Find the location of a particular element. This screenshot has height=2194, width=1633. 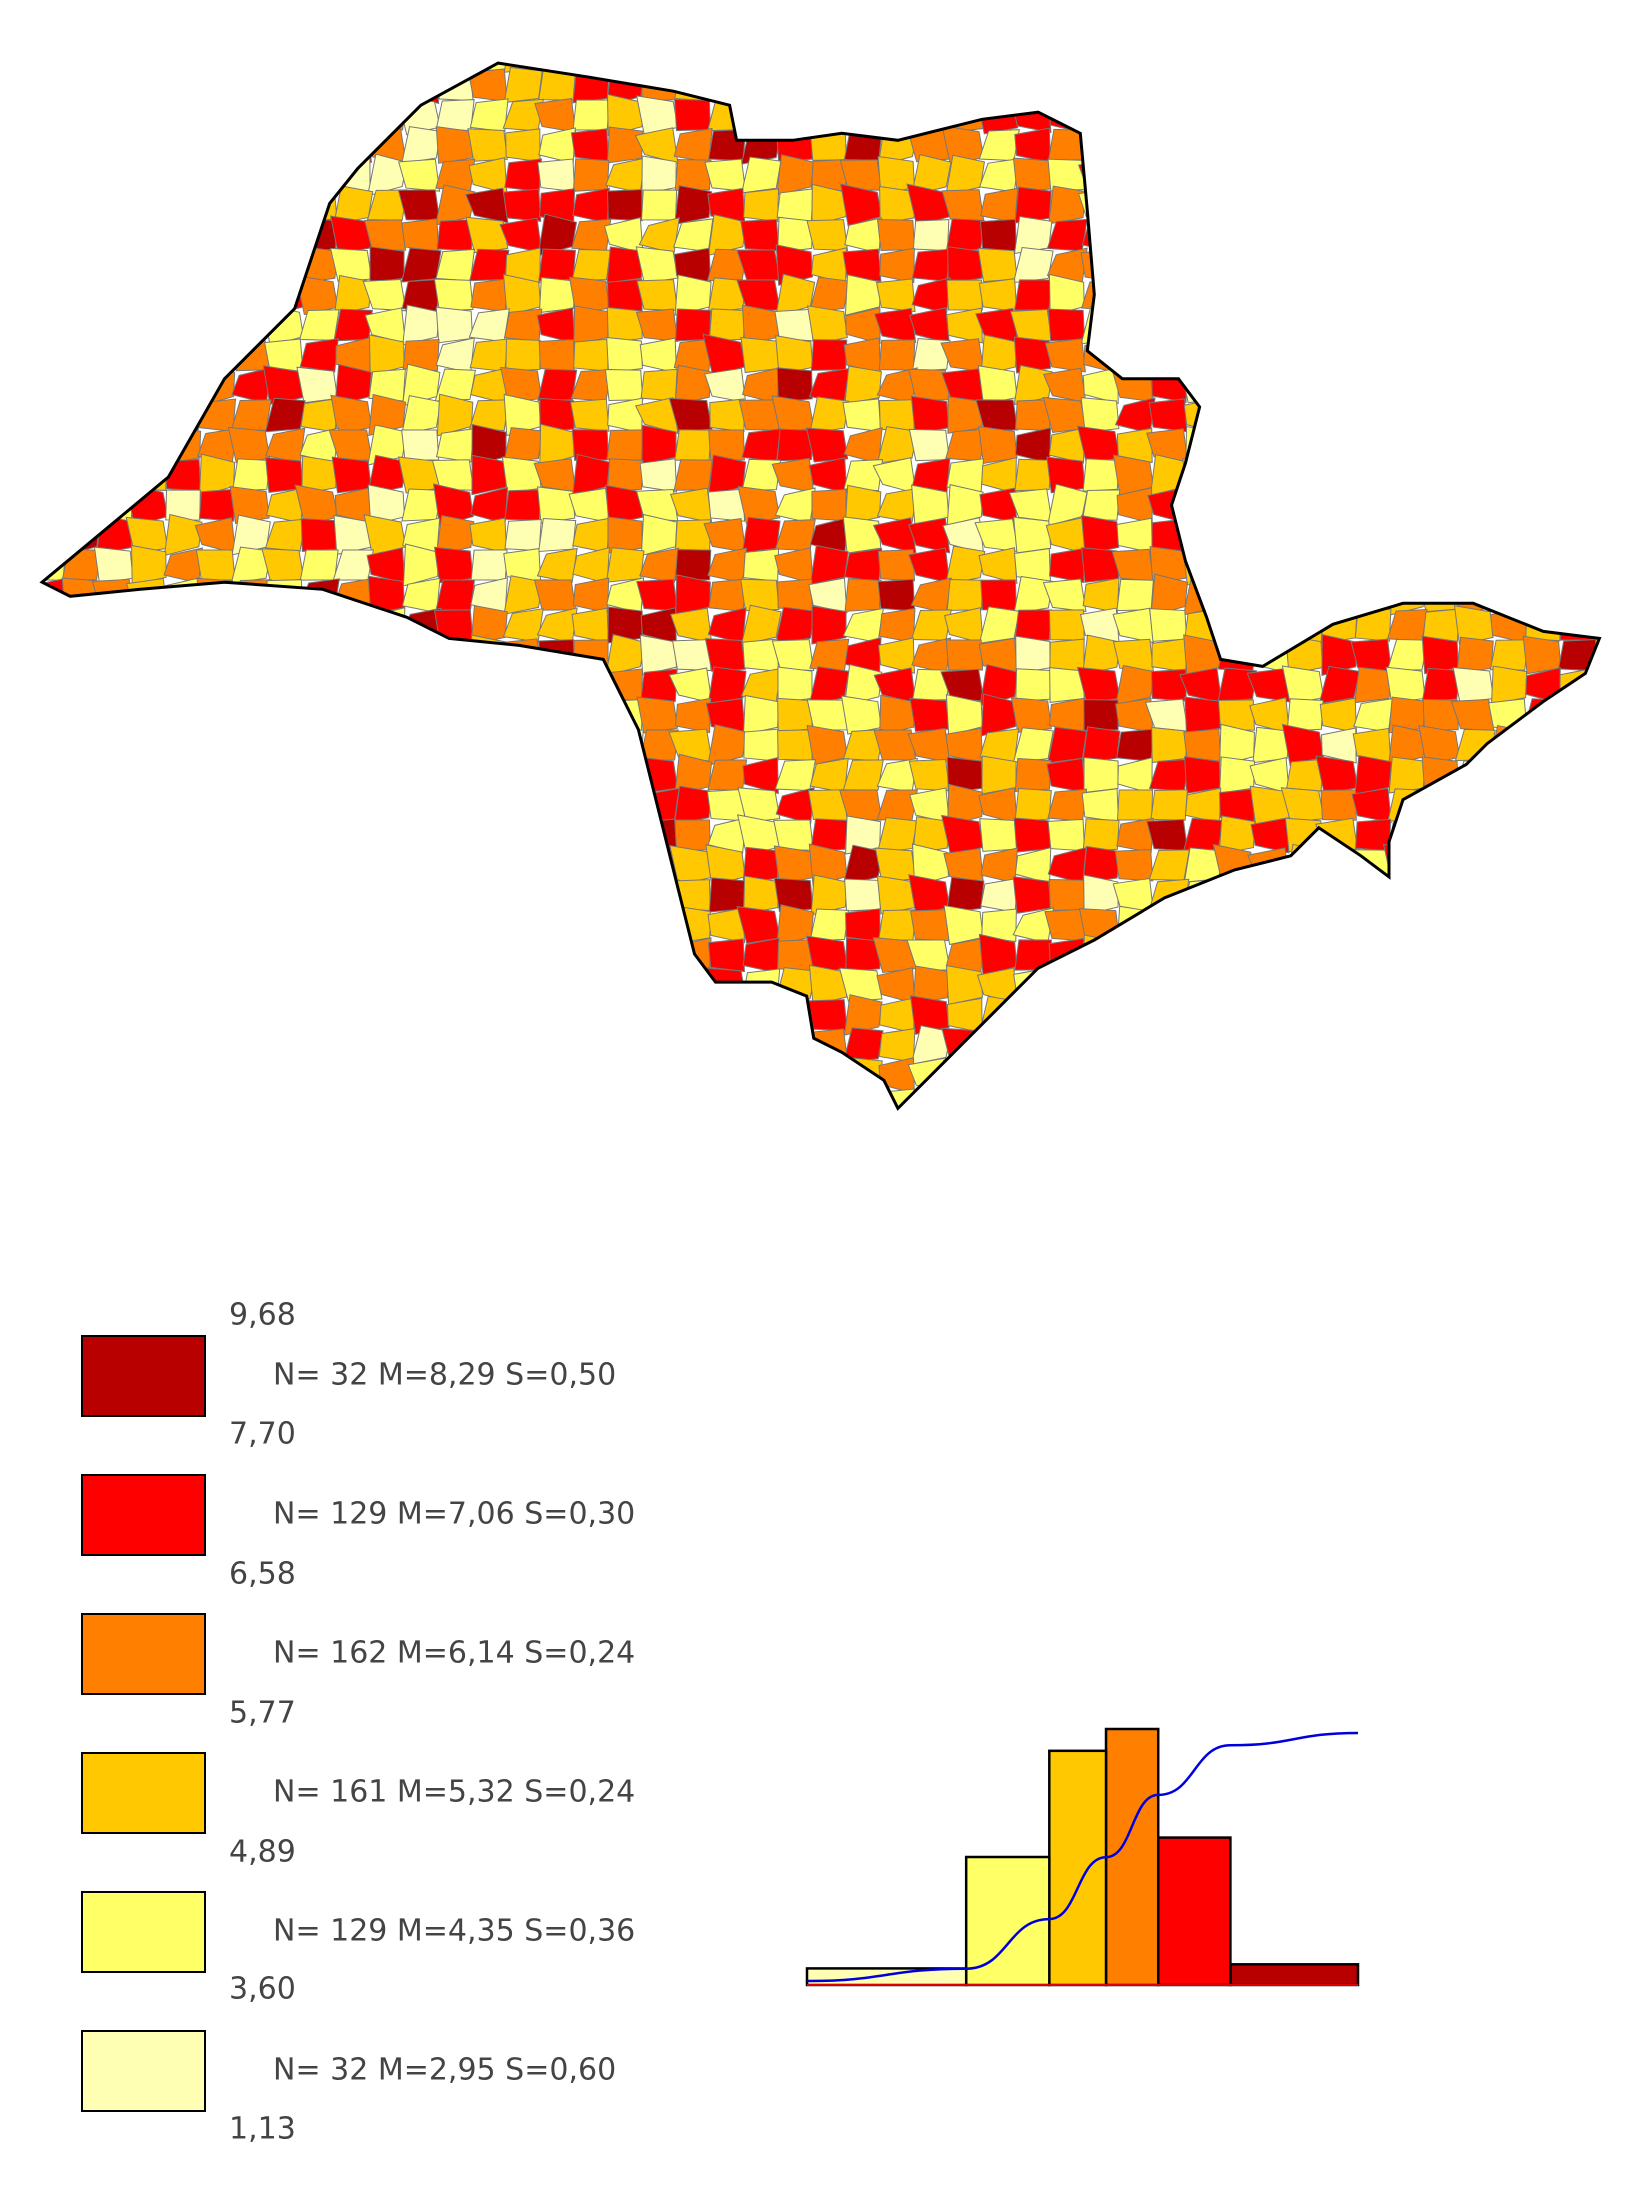

class-stats: N= 161 M=5,32 S=0,24 is located at coordinates (454, 1792).